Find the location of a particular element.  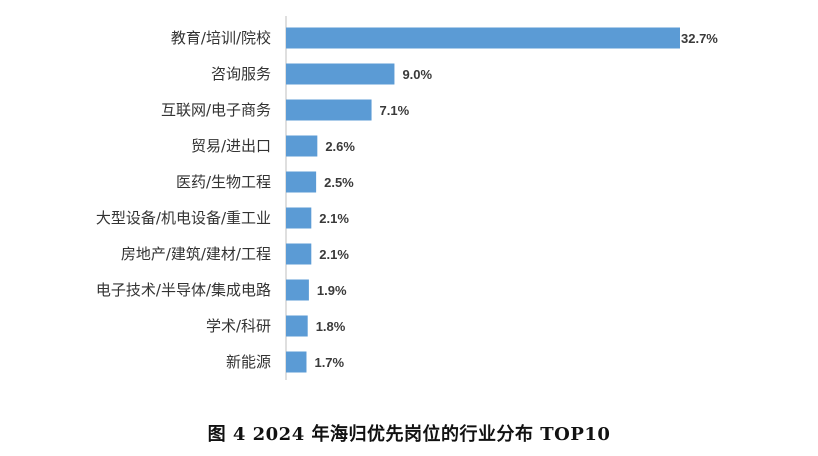

value-label-3: 2.6% is located at coordinates (340, 146).